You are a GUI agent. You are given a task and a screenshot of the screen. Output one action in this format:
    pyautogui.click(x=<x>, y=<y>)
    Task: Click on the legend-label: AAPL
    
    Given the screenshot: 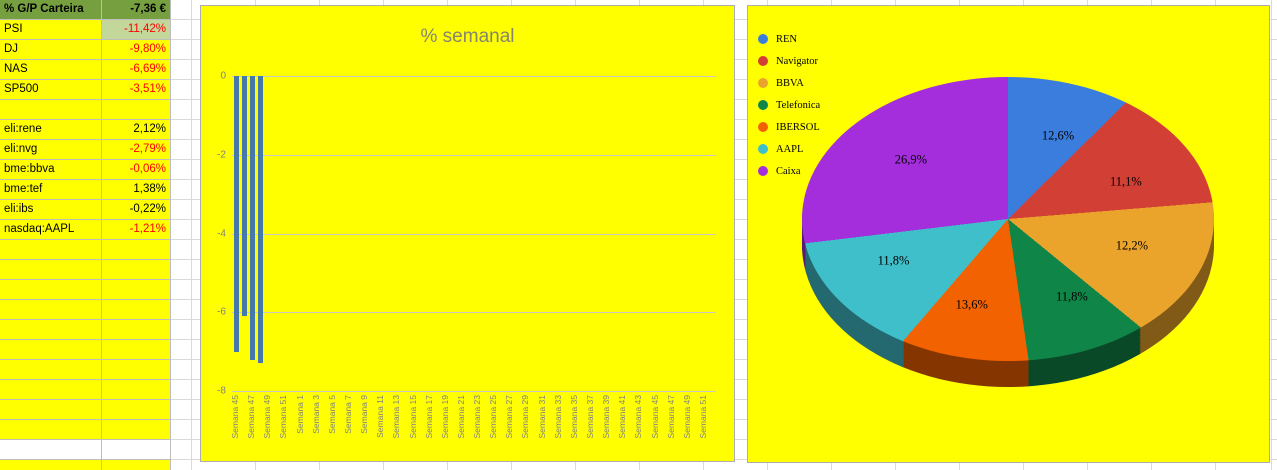 What is the action you would take?
    pyautogui.click(x=790, y=149)
    